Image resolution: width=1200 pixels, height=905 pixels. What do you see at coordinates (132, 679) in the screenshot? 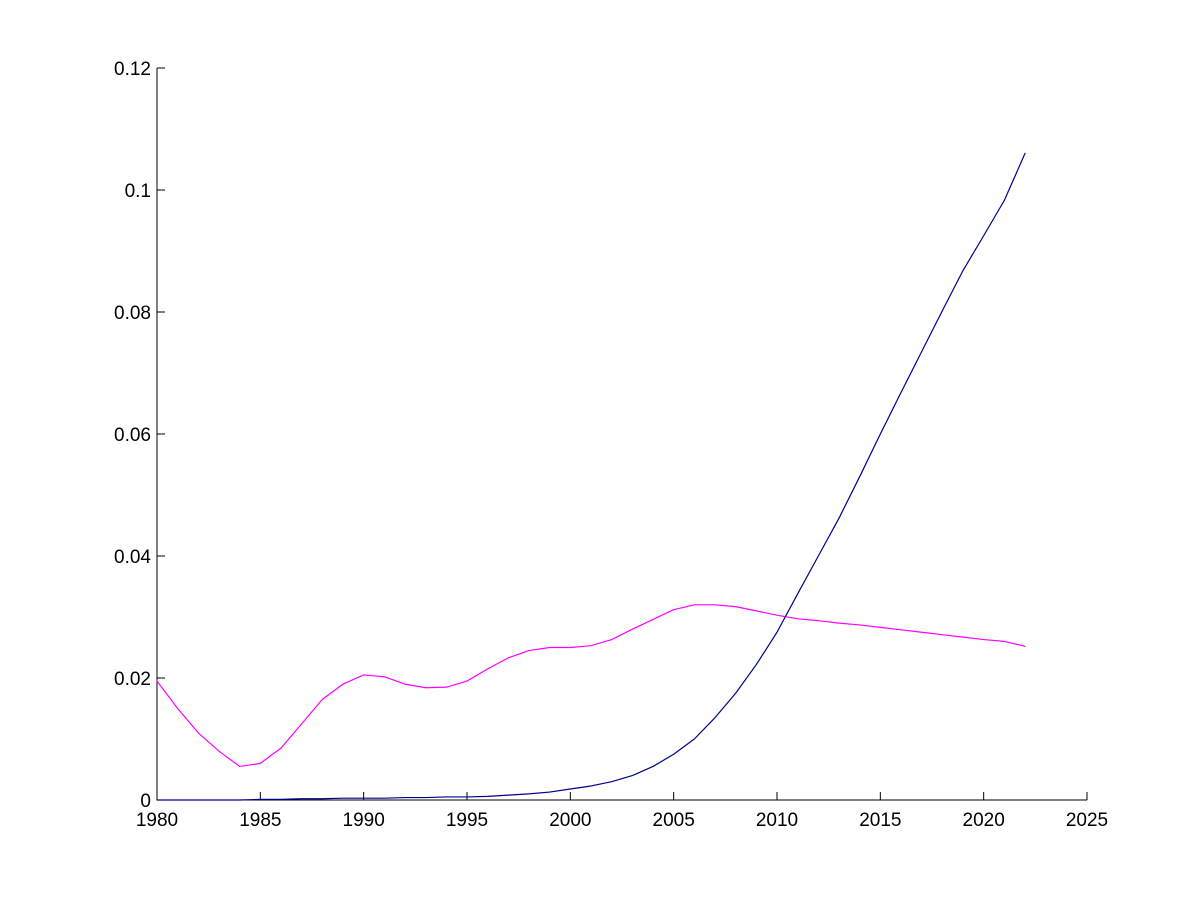
I see `y-tick-label: 0.02` at bounding box center [132, 679].